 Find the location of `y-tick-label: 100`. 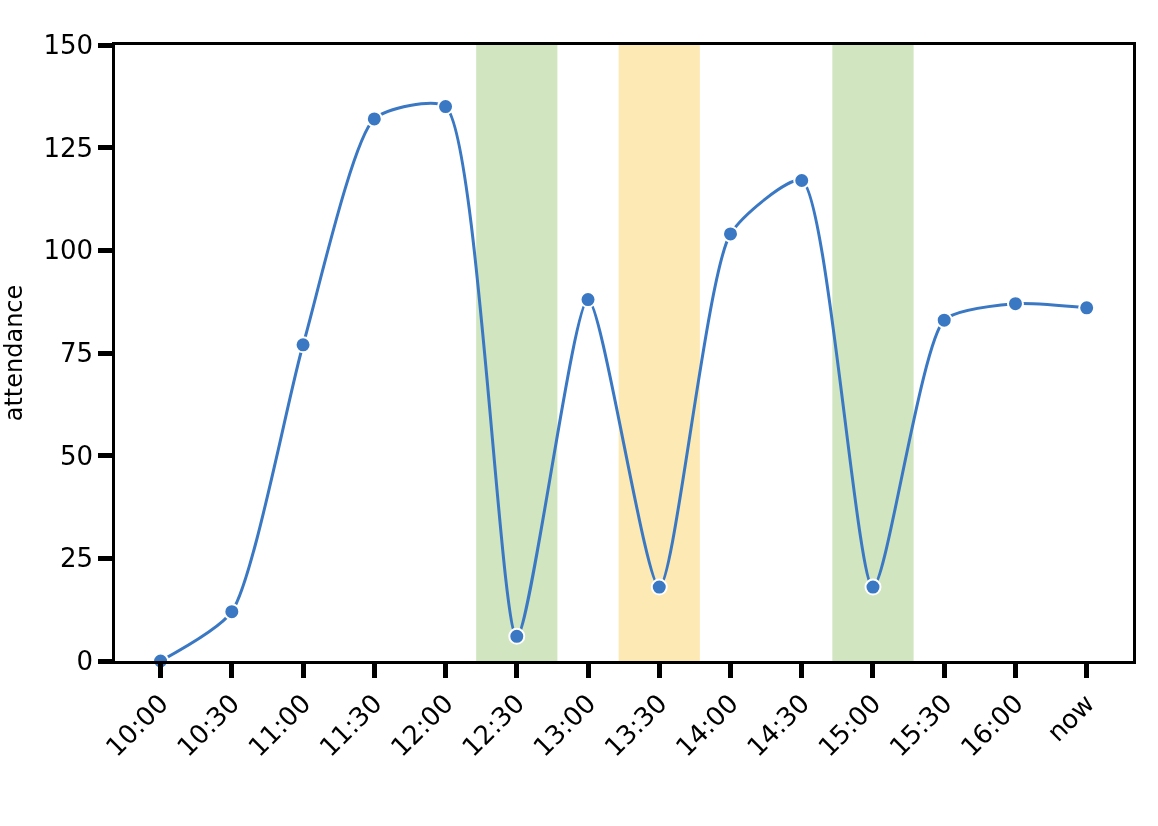

y-tick-label: 100 is located at coordinates (68, 250).